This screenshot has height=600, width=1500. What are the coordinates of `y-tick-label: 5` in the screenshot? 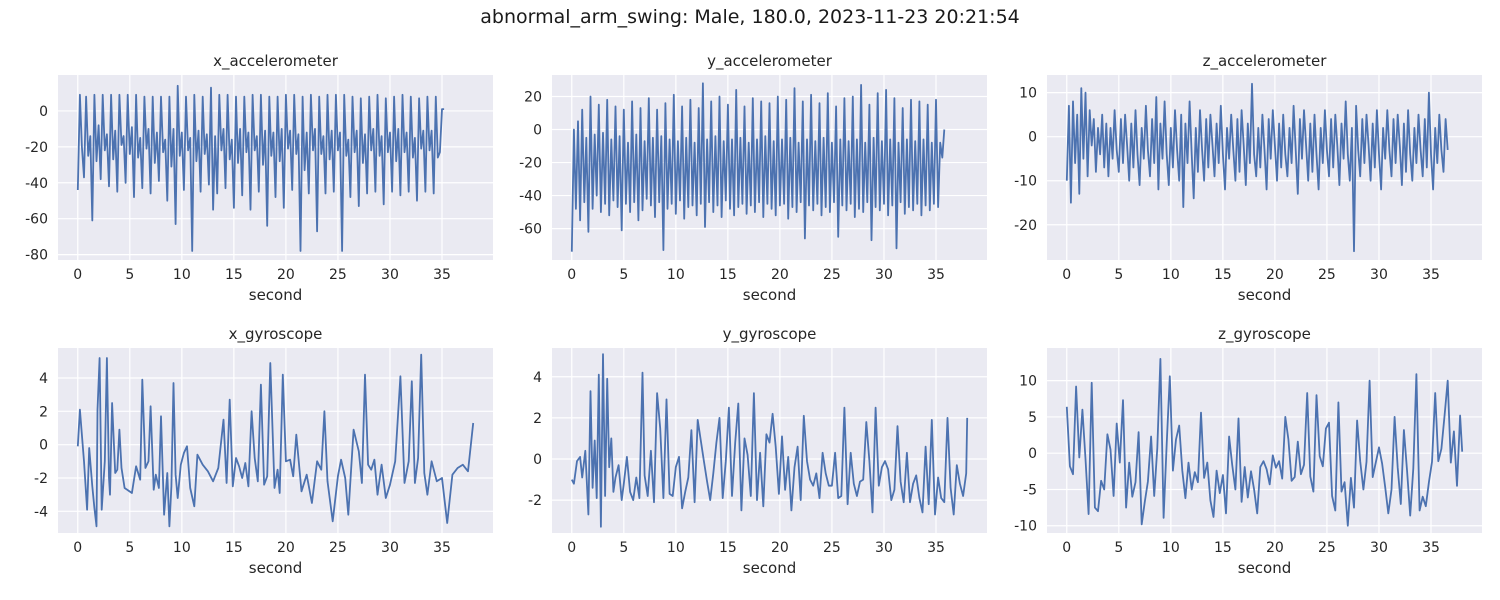 It's located at (1032, 418).